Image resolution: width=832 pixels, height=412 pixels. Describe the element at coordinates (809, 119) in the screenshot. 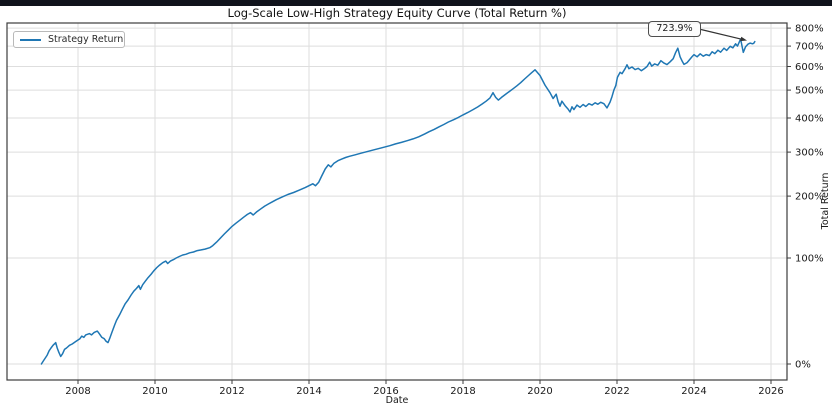

I see `y-tick-label: 400%` at that location.